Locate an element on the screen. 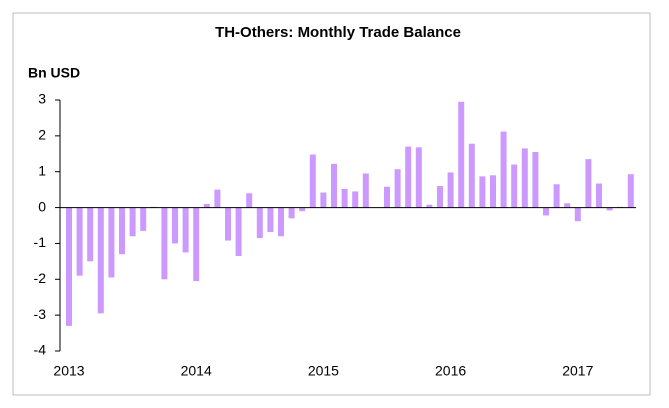 The height and width of the screenshot is (408, 669). y-tick-label: -1 is located at coordinates (40, 242).